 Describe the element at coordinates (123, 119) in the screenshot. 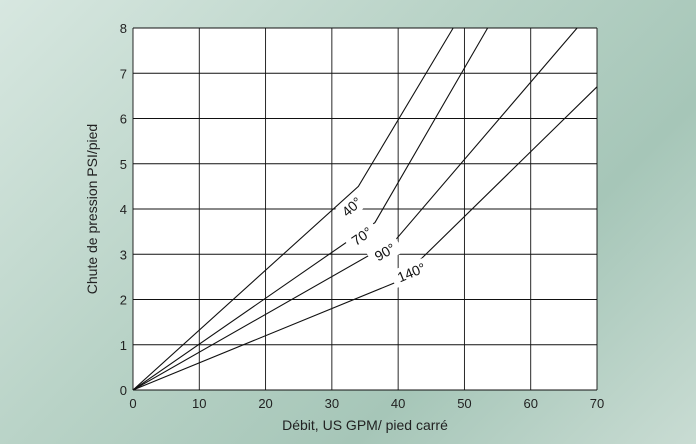

I see `y-tick-label: 6` at that location.